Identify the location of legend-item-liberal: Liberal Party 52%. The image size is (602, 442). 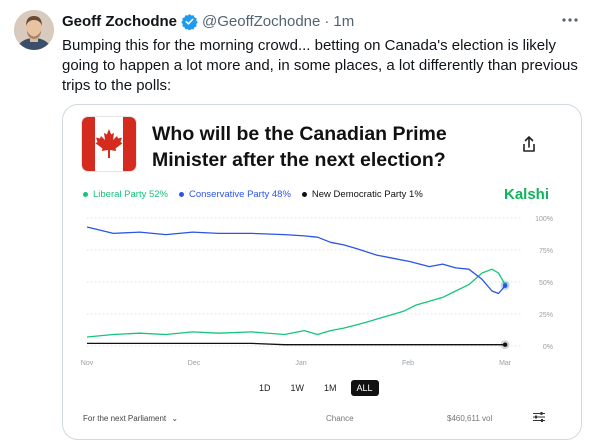
(125, 194).